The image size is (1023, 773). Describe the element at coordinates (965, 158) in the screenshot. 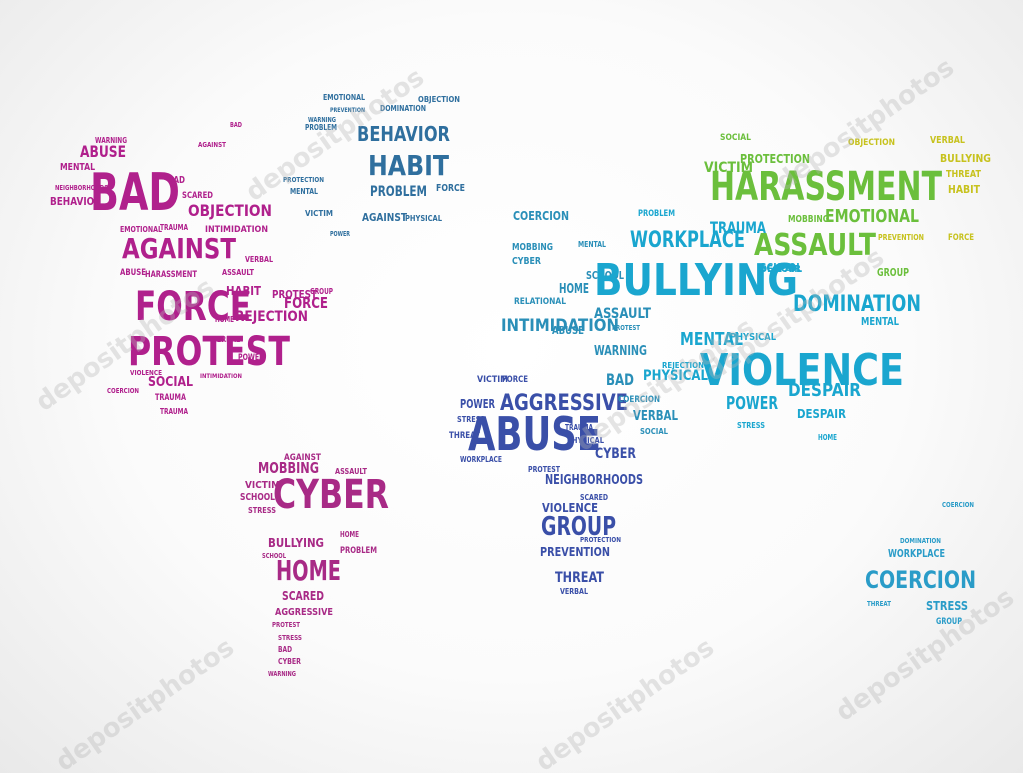

I see `word-bullying: BULLYING` at that location.